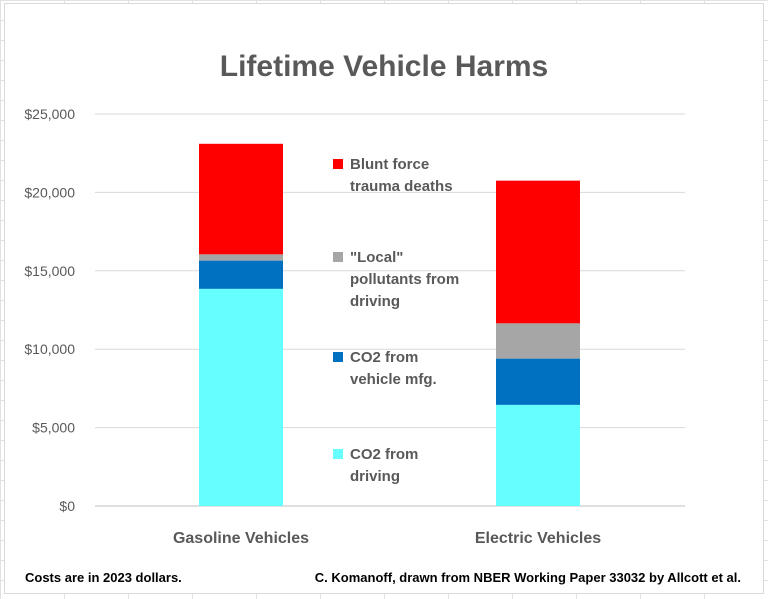  Describe the element at coordinates (67, 506) in the screenshot. I see `y-tick-label: $0` at that location.